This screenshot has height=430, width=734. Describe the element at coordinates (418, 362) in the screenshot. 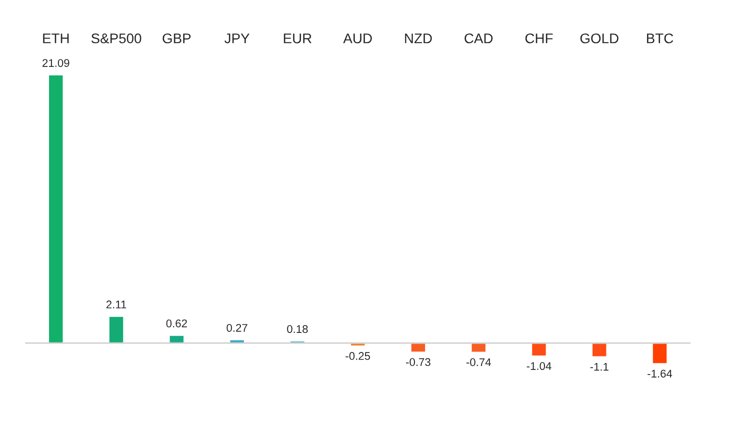

I see `data-label: -0.73` at that location.